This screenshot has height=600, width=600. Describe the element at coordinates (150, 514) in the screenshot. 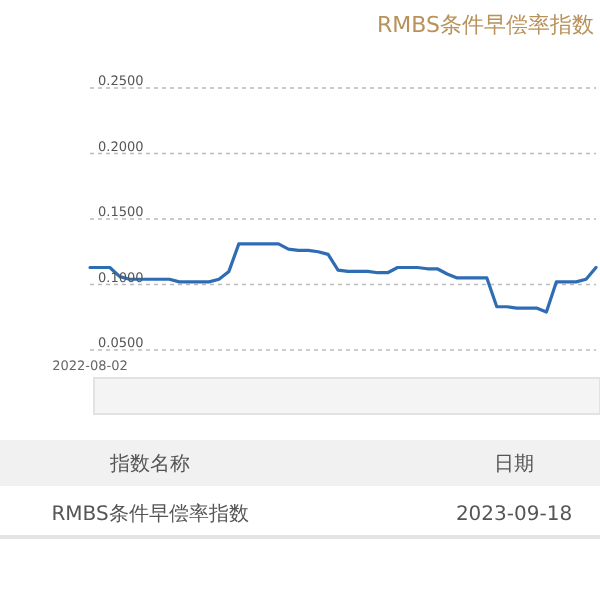

I see `text: RMBS条件早偿率指数` at that location.